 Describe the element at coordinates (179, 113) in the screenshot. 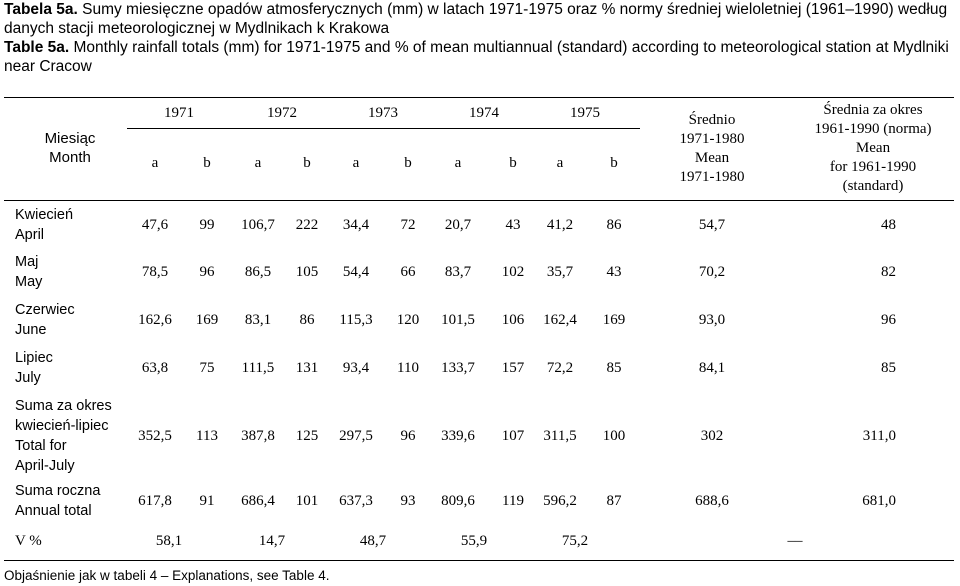

I see `year-header: 1971` at that location.